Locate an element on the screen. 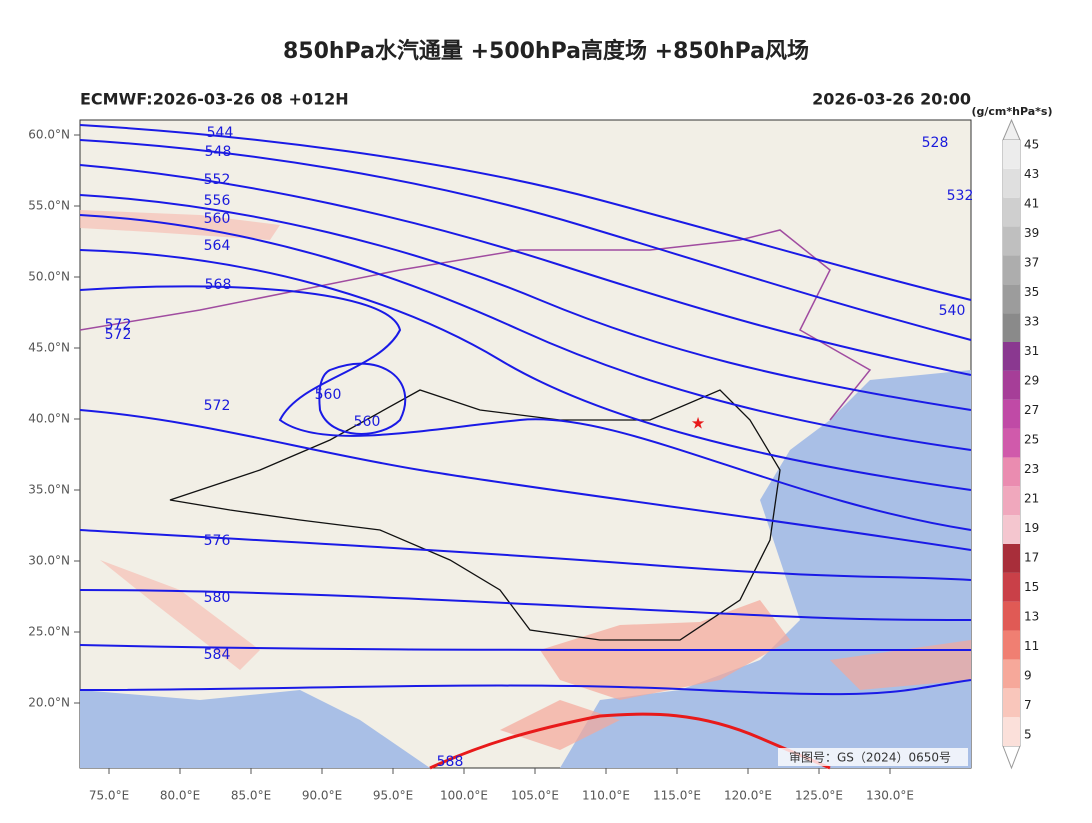  contour-label: 544 is located at coordinates (220, 133).